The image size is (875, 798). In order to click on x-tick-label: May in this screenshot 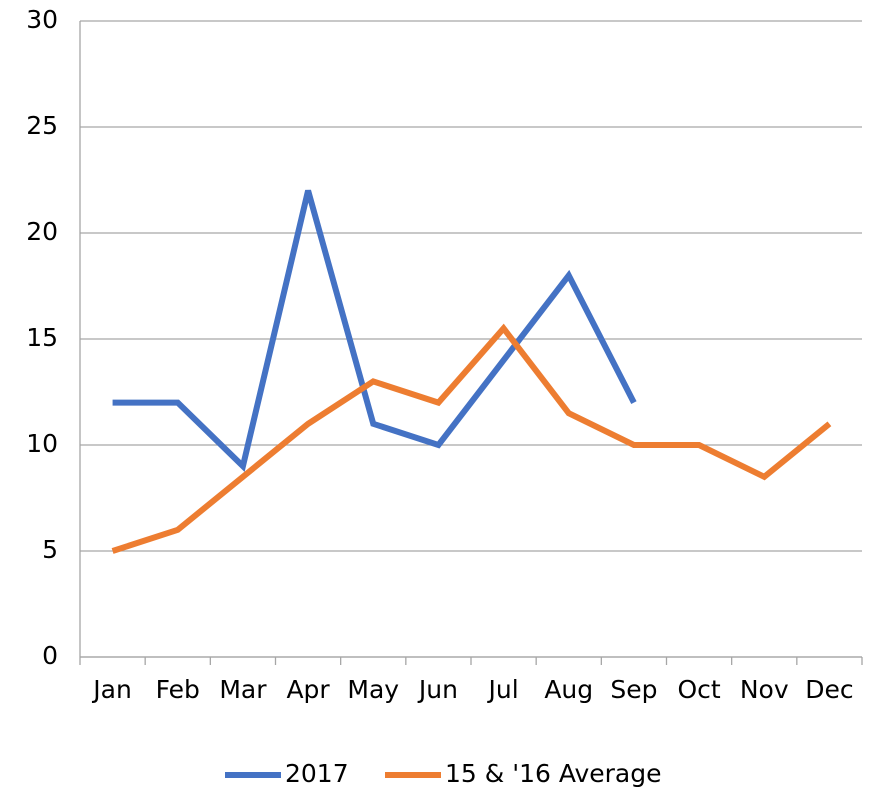, I will do `click(373, 689)`.